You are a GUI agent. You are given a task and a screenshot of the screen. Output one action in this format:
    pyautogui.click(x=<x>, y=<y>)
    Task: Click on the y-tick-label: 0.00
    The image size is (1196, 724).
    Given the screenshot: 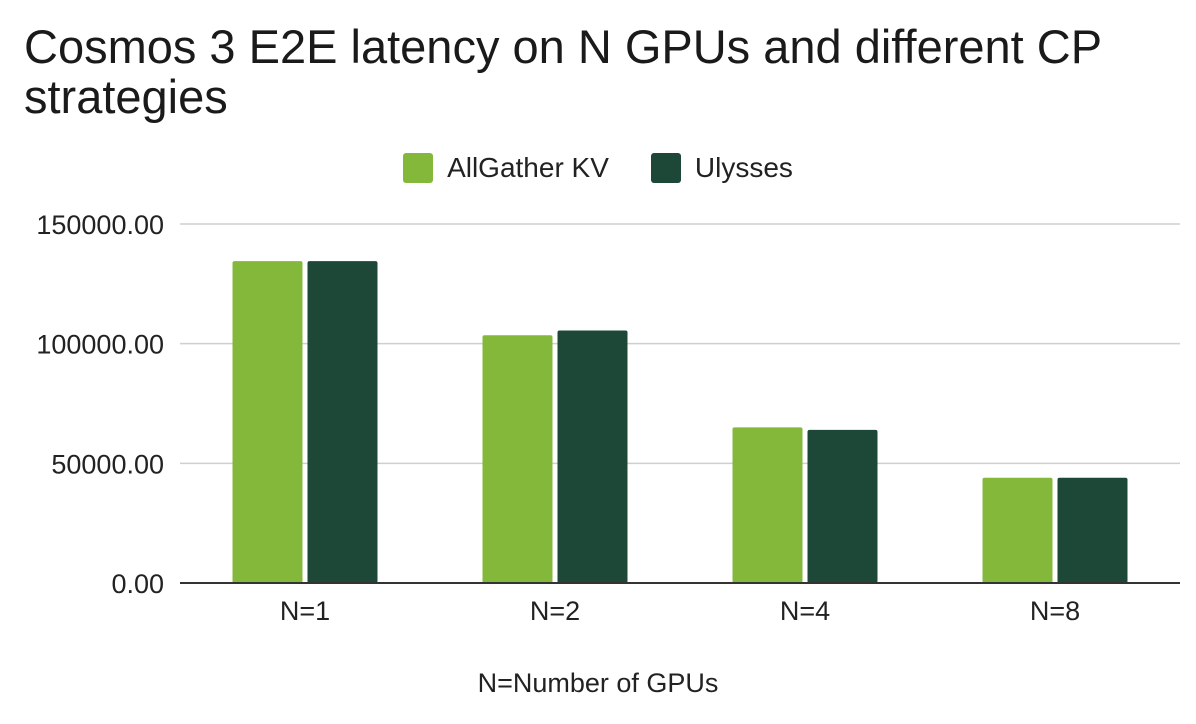 What is the action you would take?
    pyautogui.click(x=137, y=584)
    